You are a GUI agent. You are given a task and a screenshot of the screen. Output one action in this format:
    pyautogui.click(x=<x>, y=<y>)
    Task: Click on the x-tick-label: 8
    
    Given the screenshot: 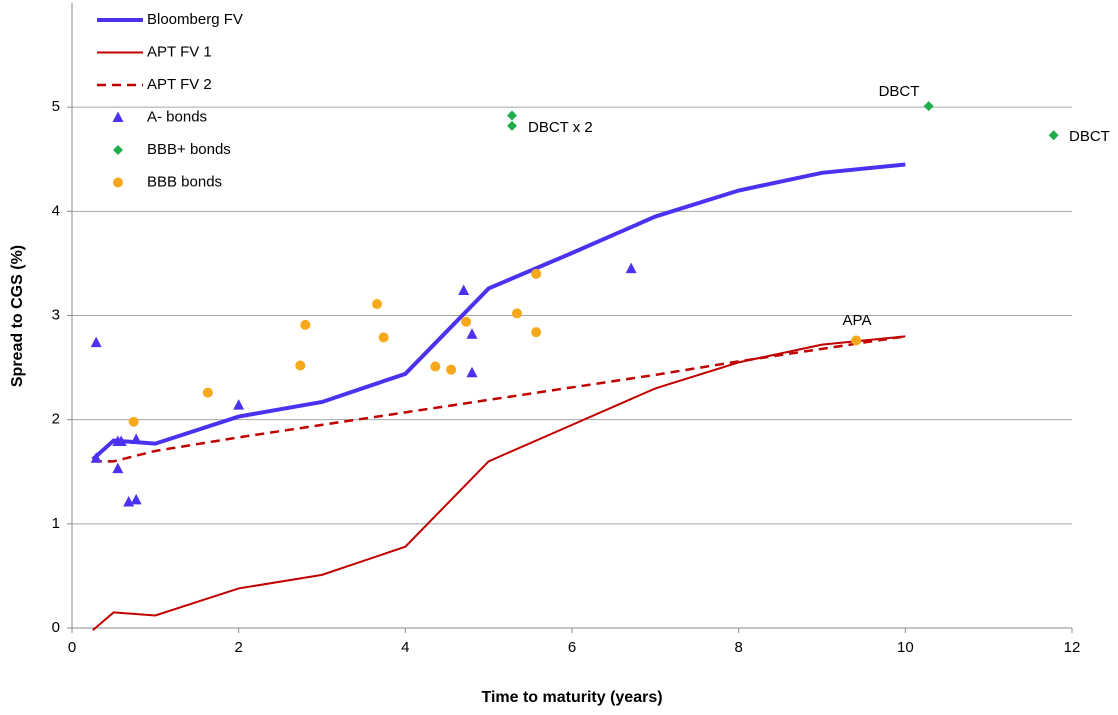 What is the action you would take?
    pyautogui.click(x=738, y=647)
    